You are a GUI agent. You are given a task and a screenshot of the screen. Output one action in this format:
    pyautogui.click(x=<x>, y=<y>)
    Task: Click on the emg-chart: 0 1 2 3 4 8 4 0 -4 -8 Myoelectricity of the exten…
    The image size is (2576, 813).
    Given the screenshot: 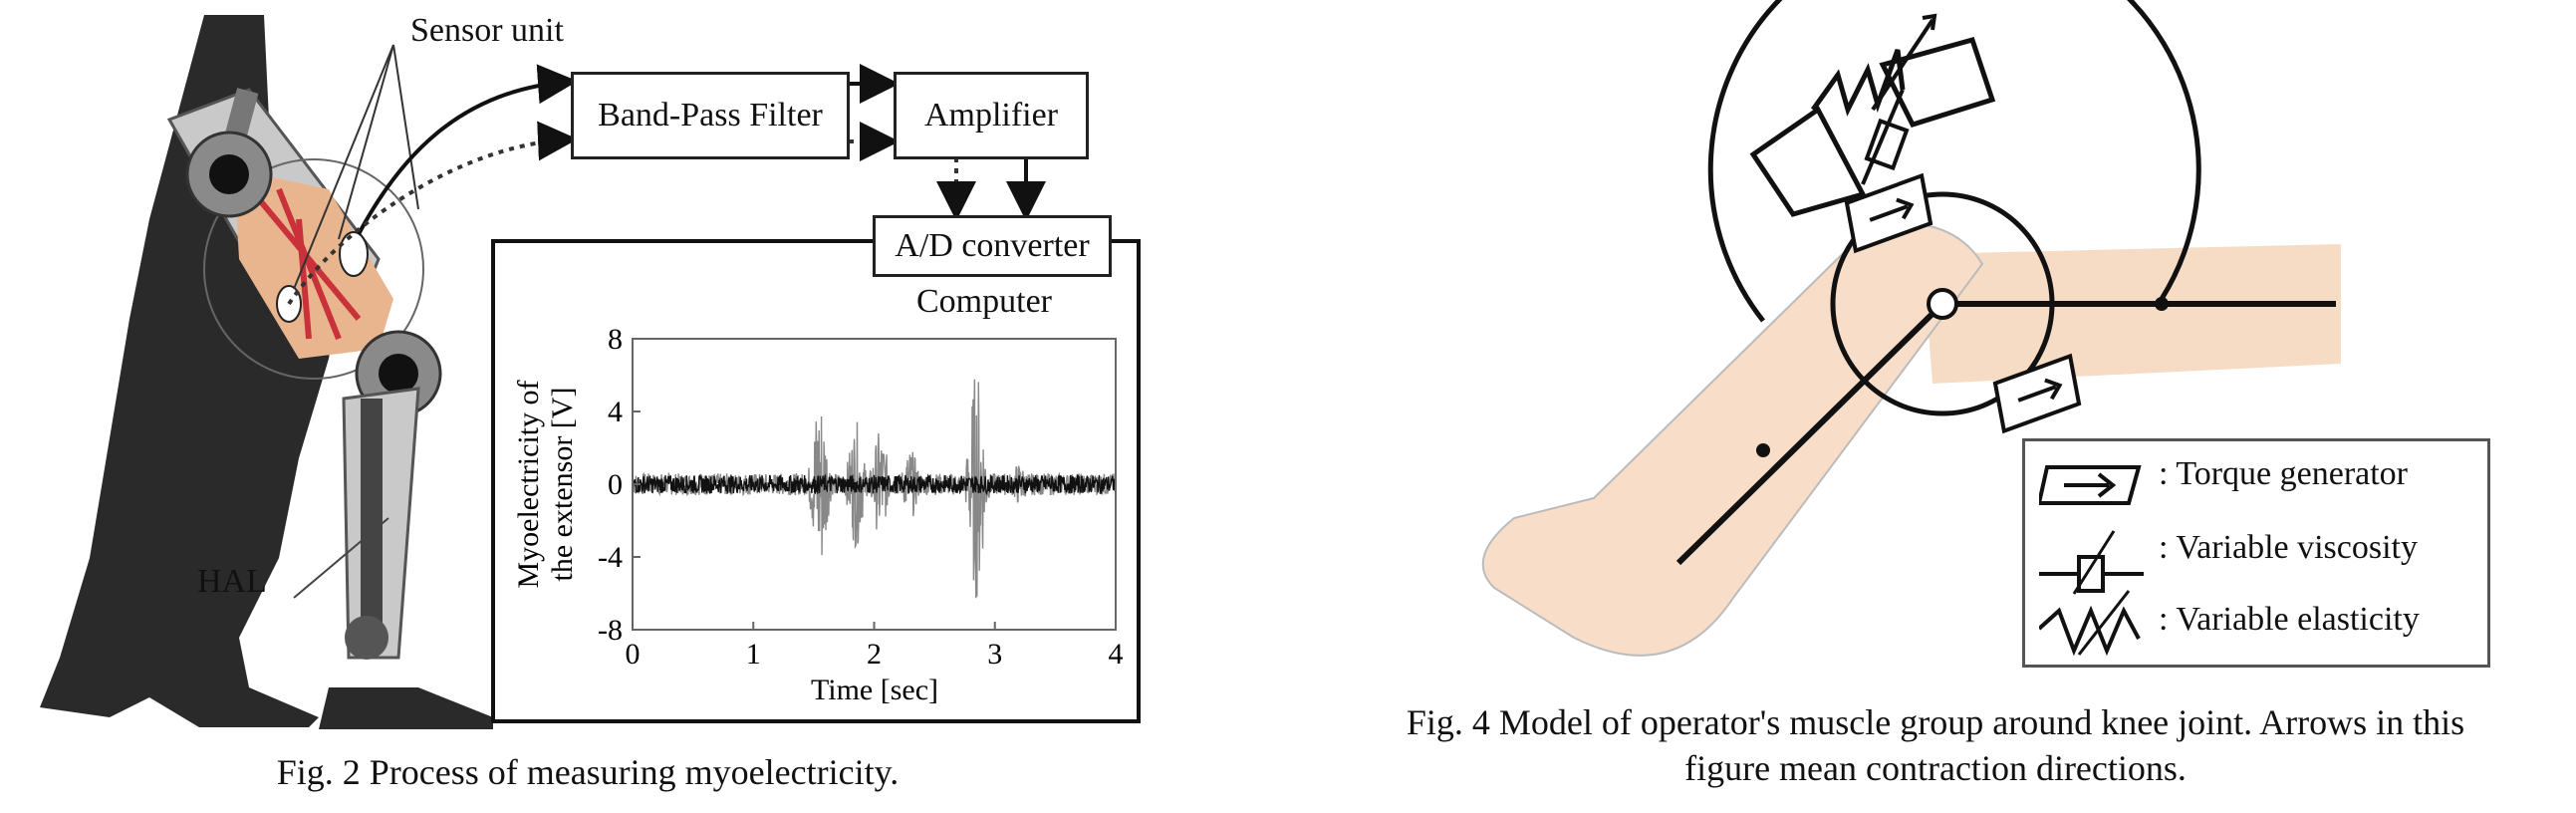 What is the action you would take?
    pyautogui.click(x=818, y=514)
    